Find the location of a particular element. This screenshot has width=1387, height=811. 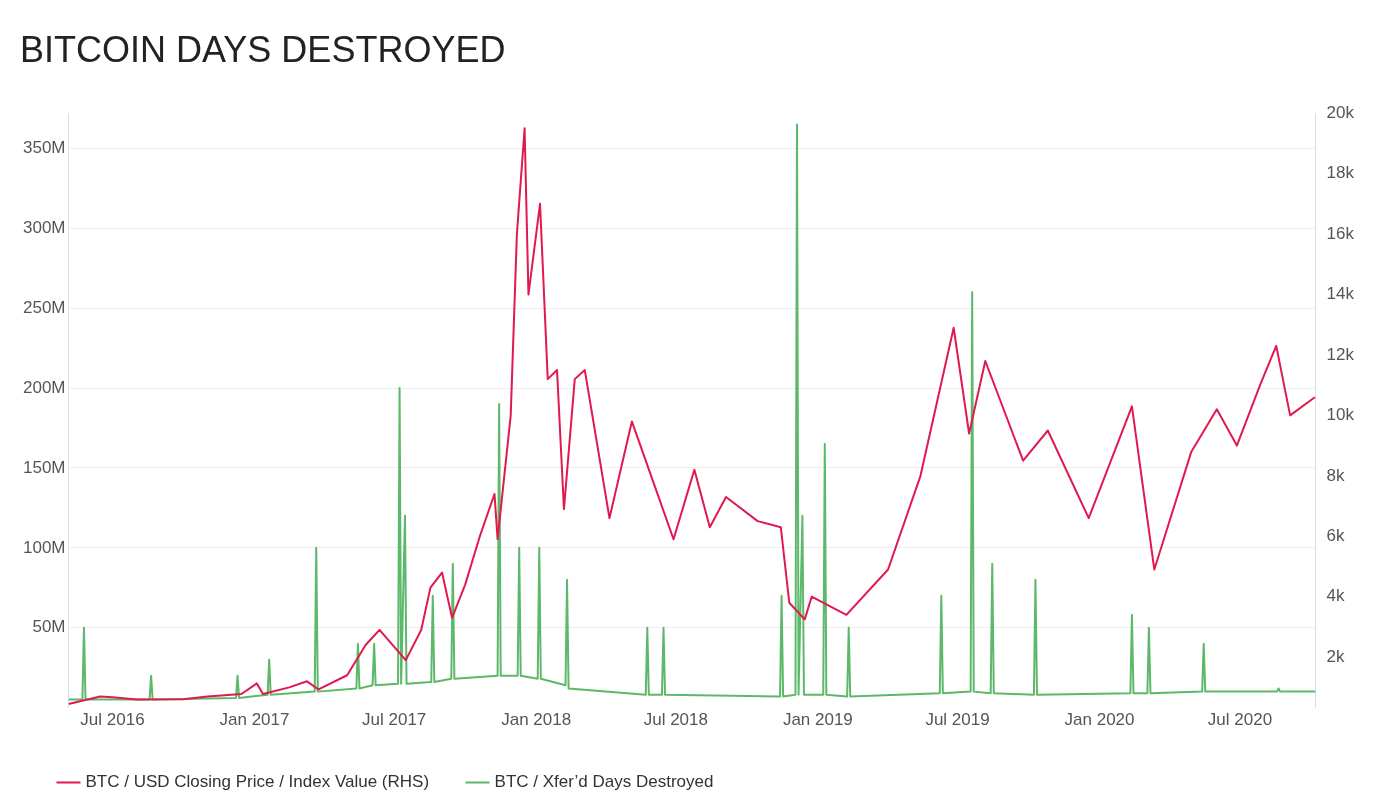

y-tick-label: 300M is located at coordinates (44, 227).